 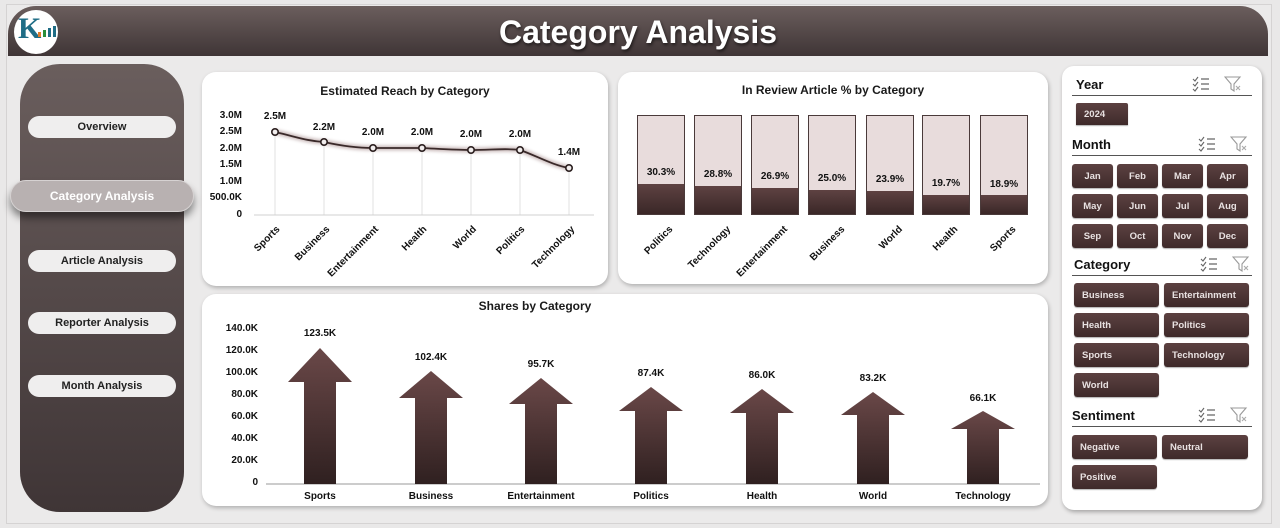 What do you see at coordinates (873, 378) in the screenshot?
I see `data-label: 83.2K` at bounding box center [873, 378].